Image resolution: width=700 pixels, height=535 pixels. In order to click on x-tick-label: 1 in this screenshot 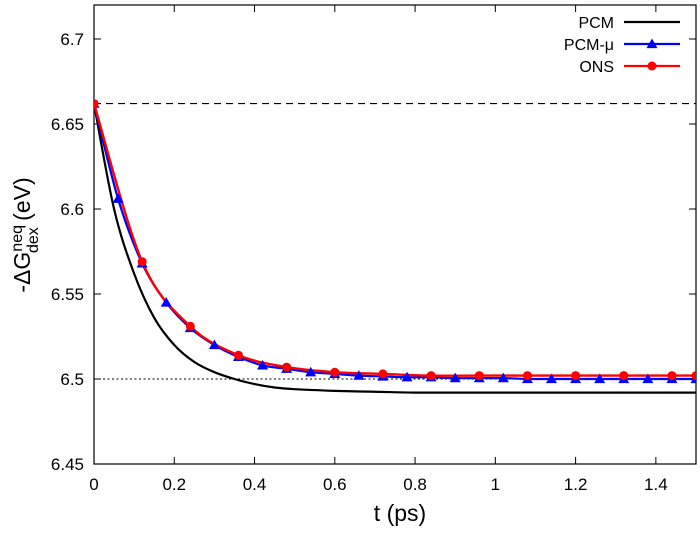, I will do `click(495, 484)`.